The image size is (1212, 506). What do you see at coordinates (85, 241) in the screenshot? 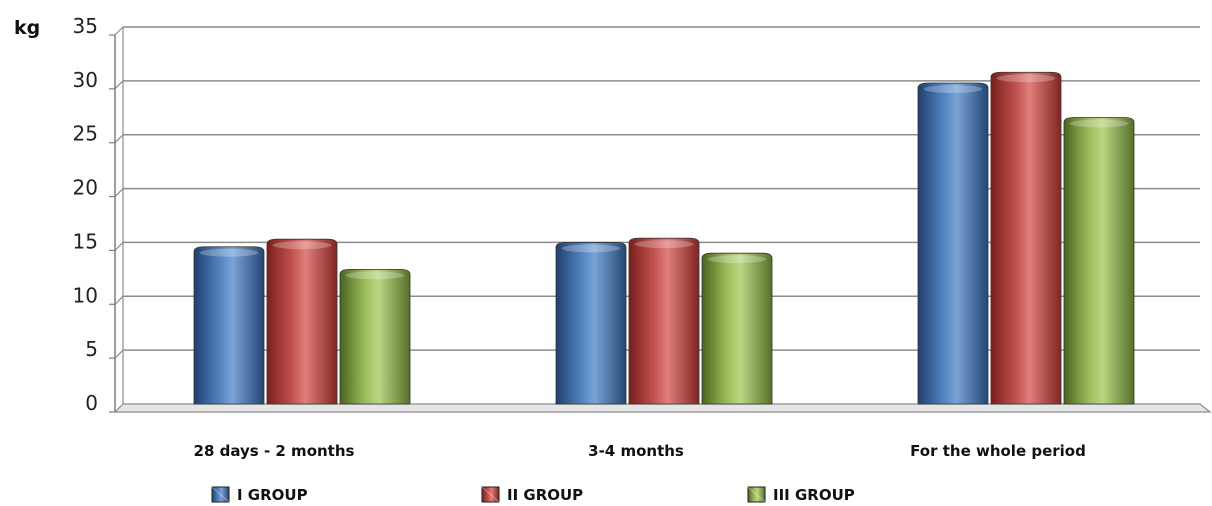
I see `y-tick-label: 15` at bounding box center [85, 241].